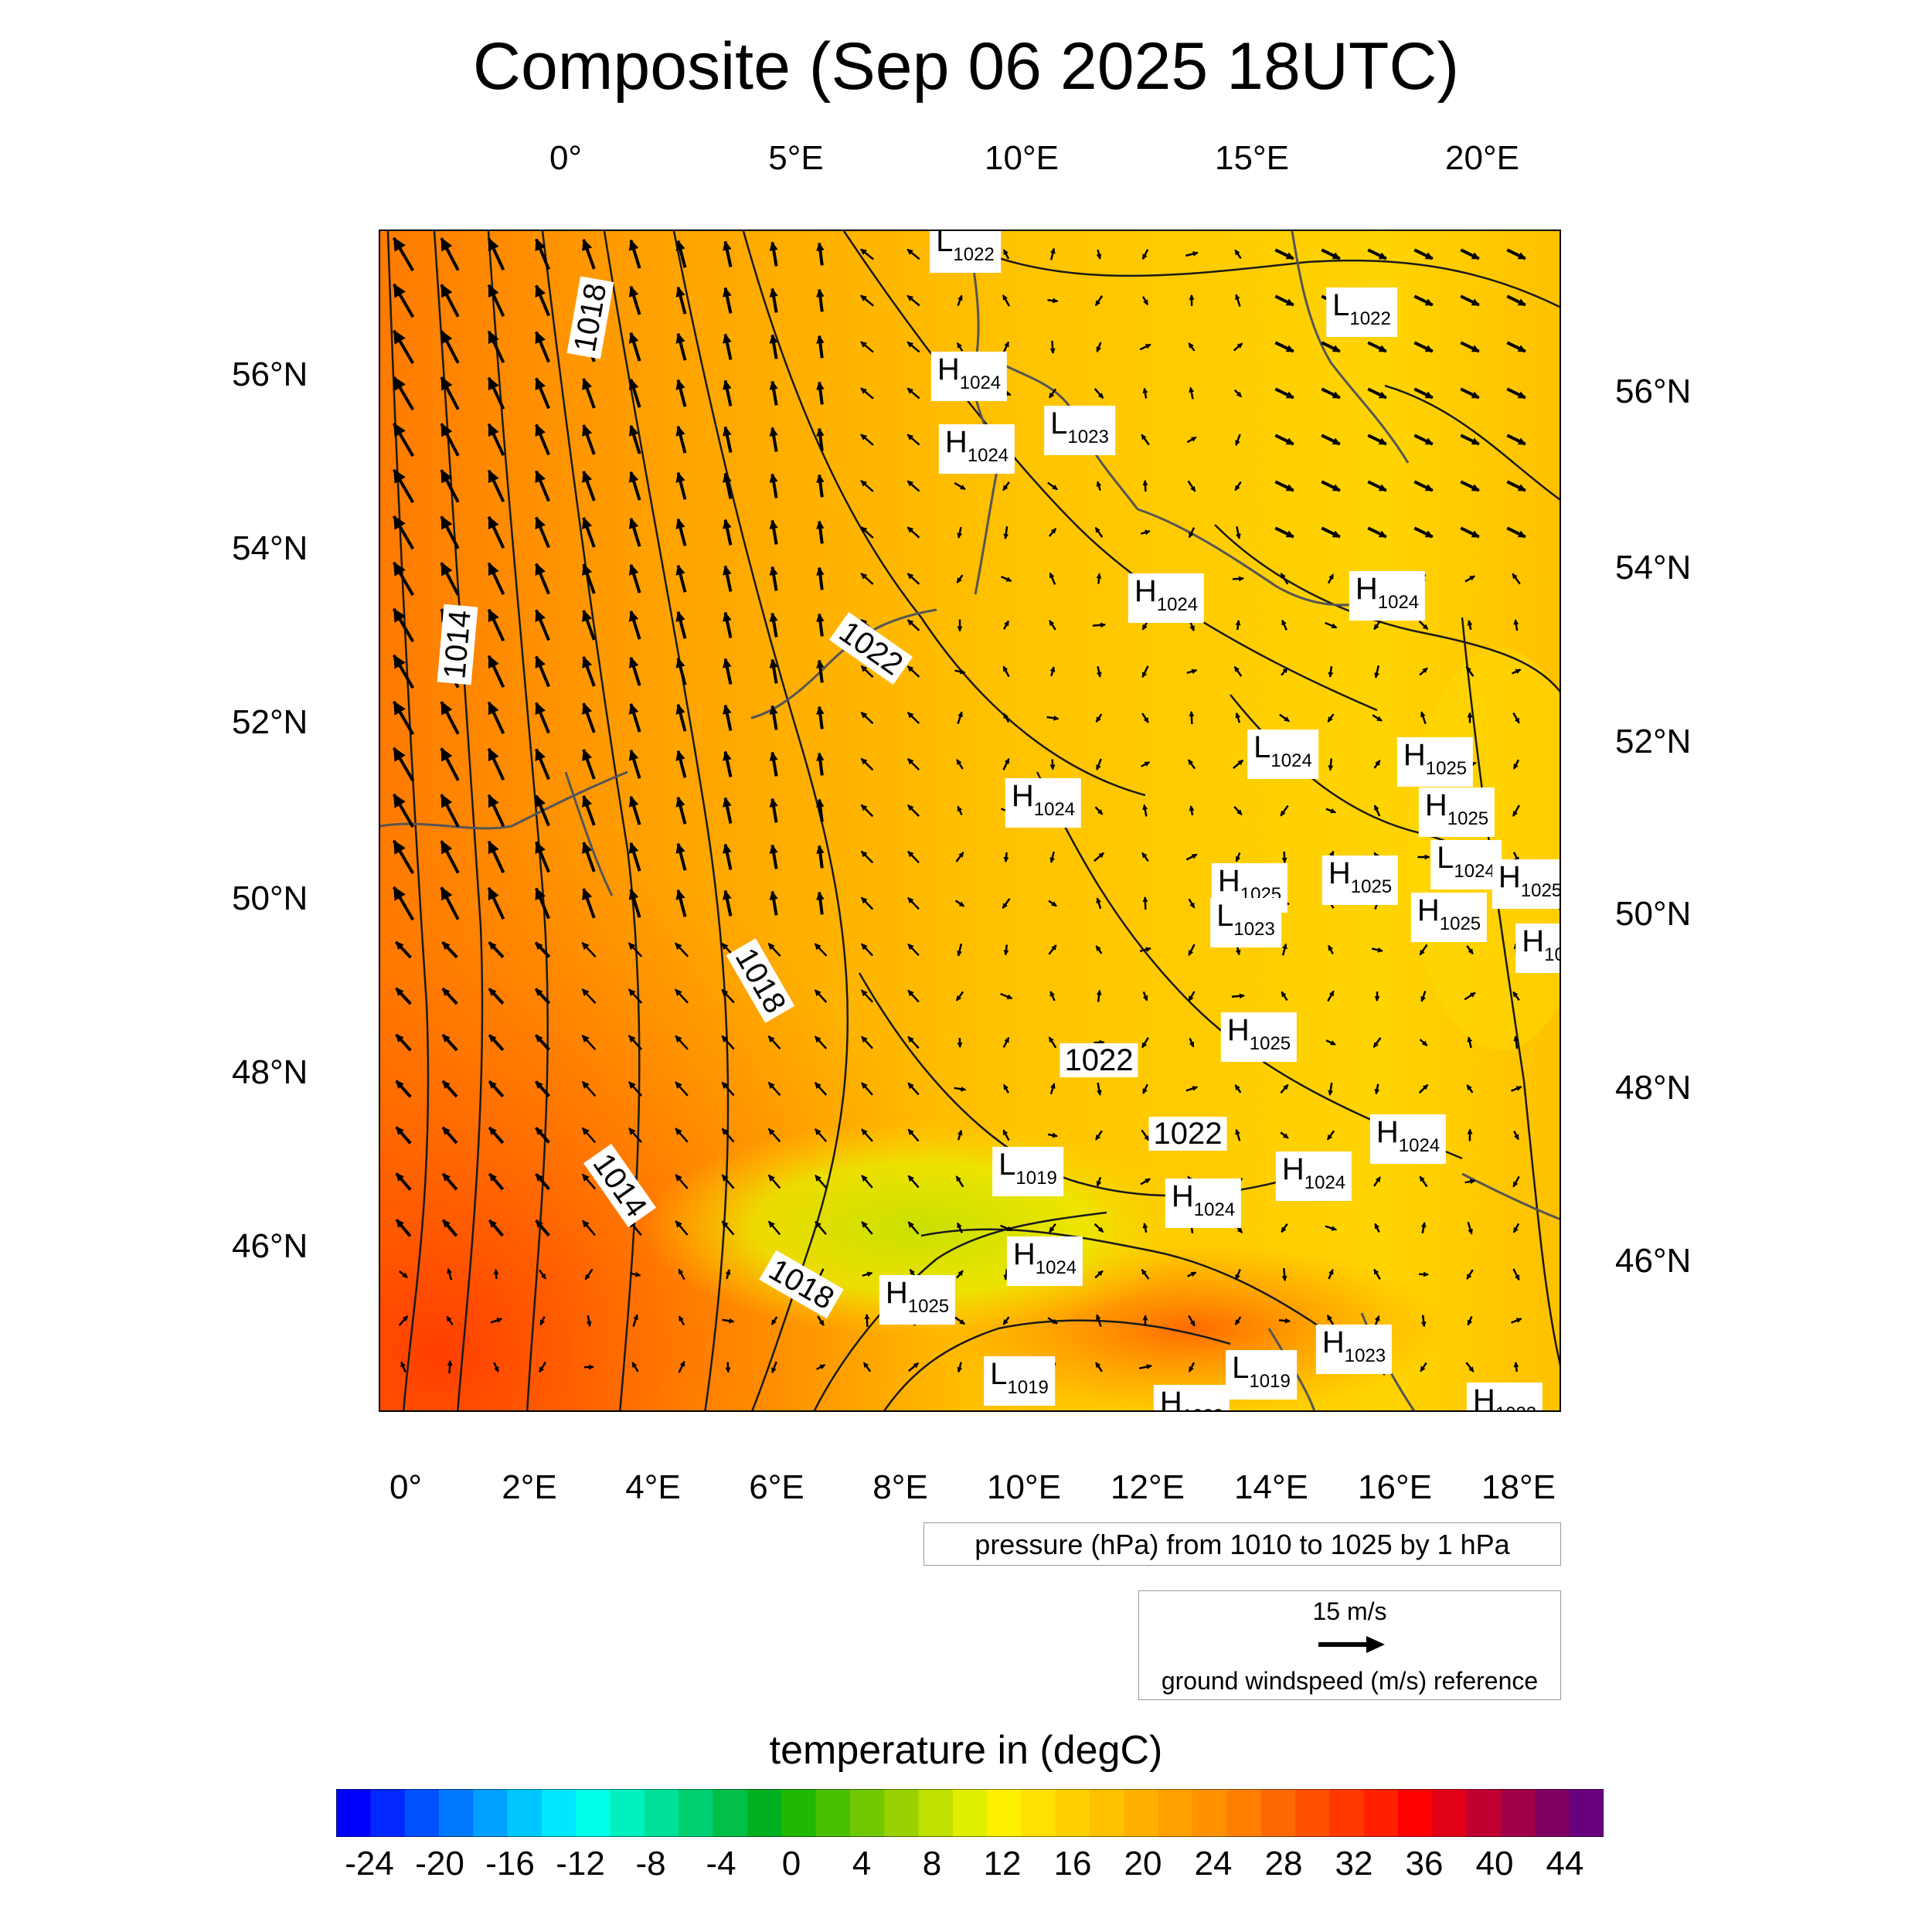 The image size is (1932, 1932). Describe the element at coordinates (1166, 598) in the screenshot. I see `pressure-center-high: H1024` at that location.